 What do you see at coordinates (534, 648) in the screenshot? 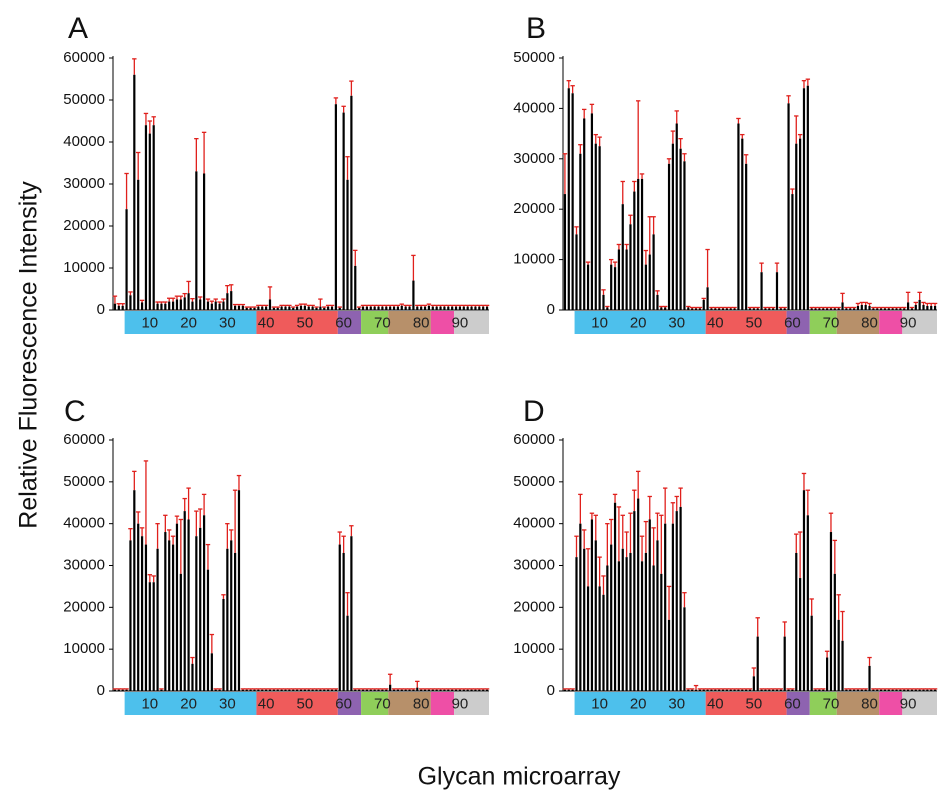
I see `y-tick-label: 10000` at bounding box center [534, 648].